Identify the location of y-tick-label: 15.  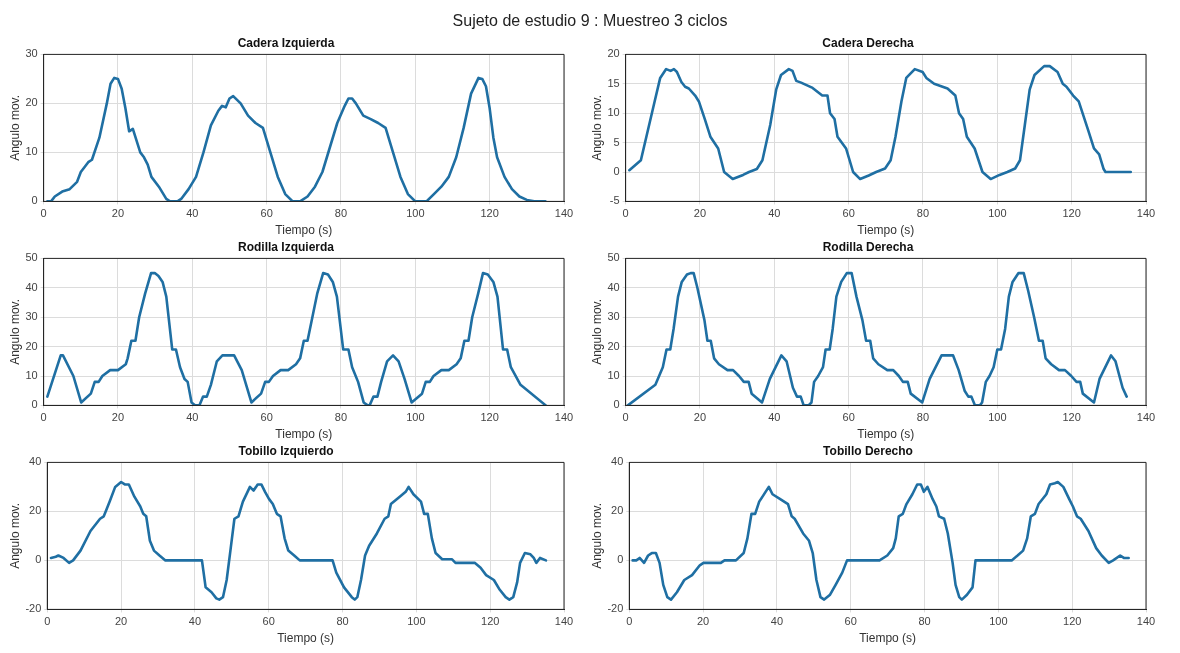
(613, 82).